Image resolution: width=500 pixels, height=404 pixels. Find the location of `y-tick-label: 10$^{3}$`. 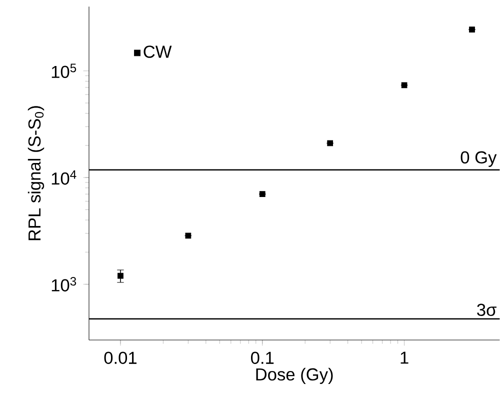

y-tick-label: 10$^{3}$ is located at coordinates (64, 284).